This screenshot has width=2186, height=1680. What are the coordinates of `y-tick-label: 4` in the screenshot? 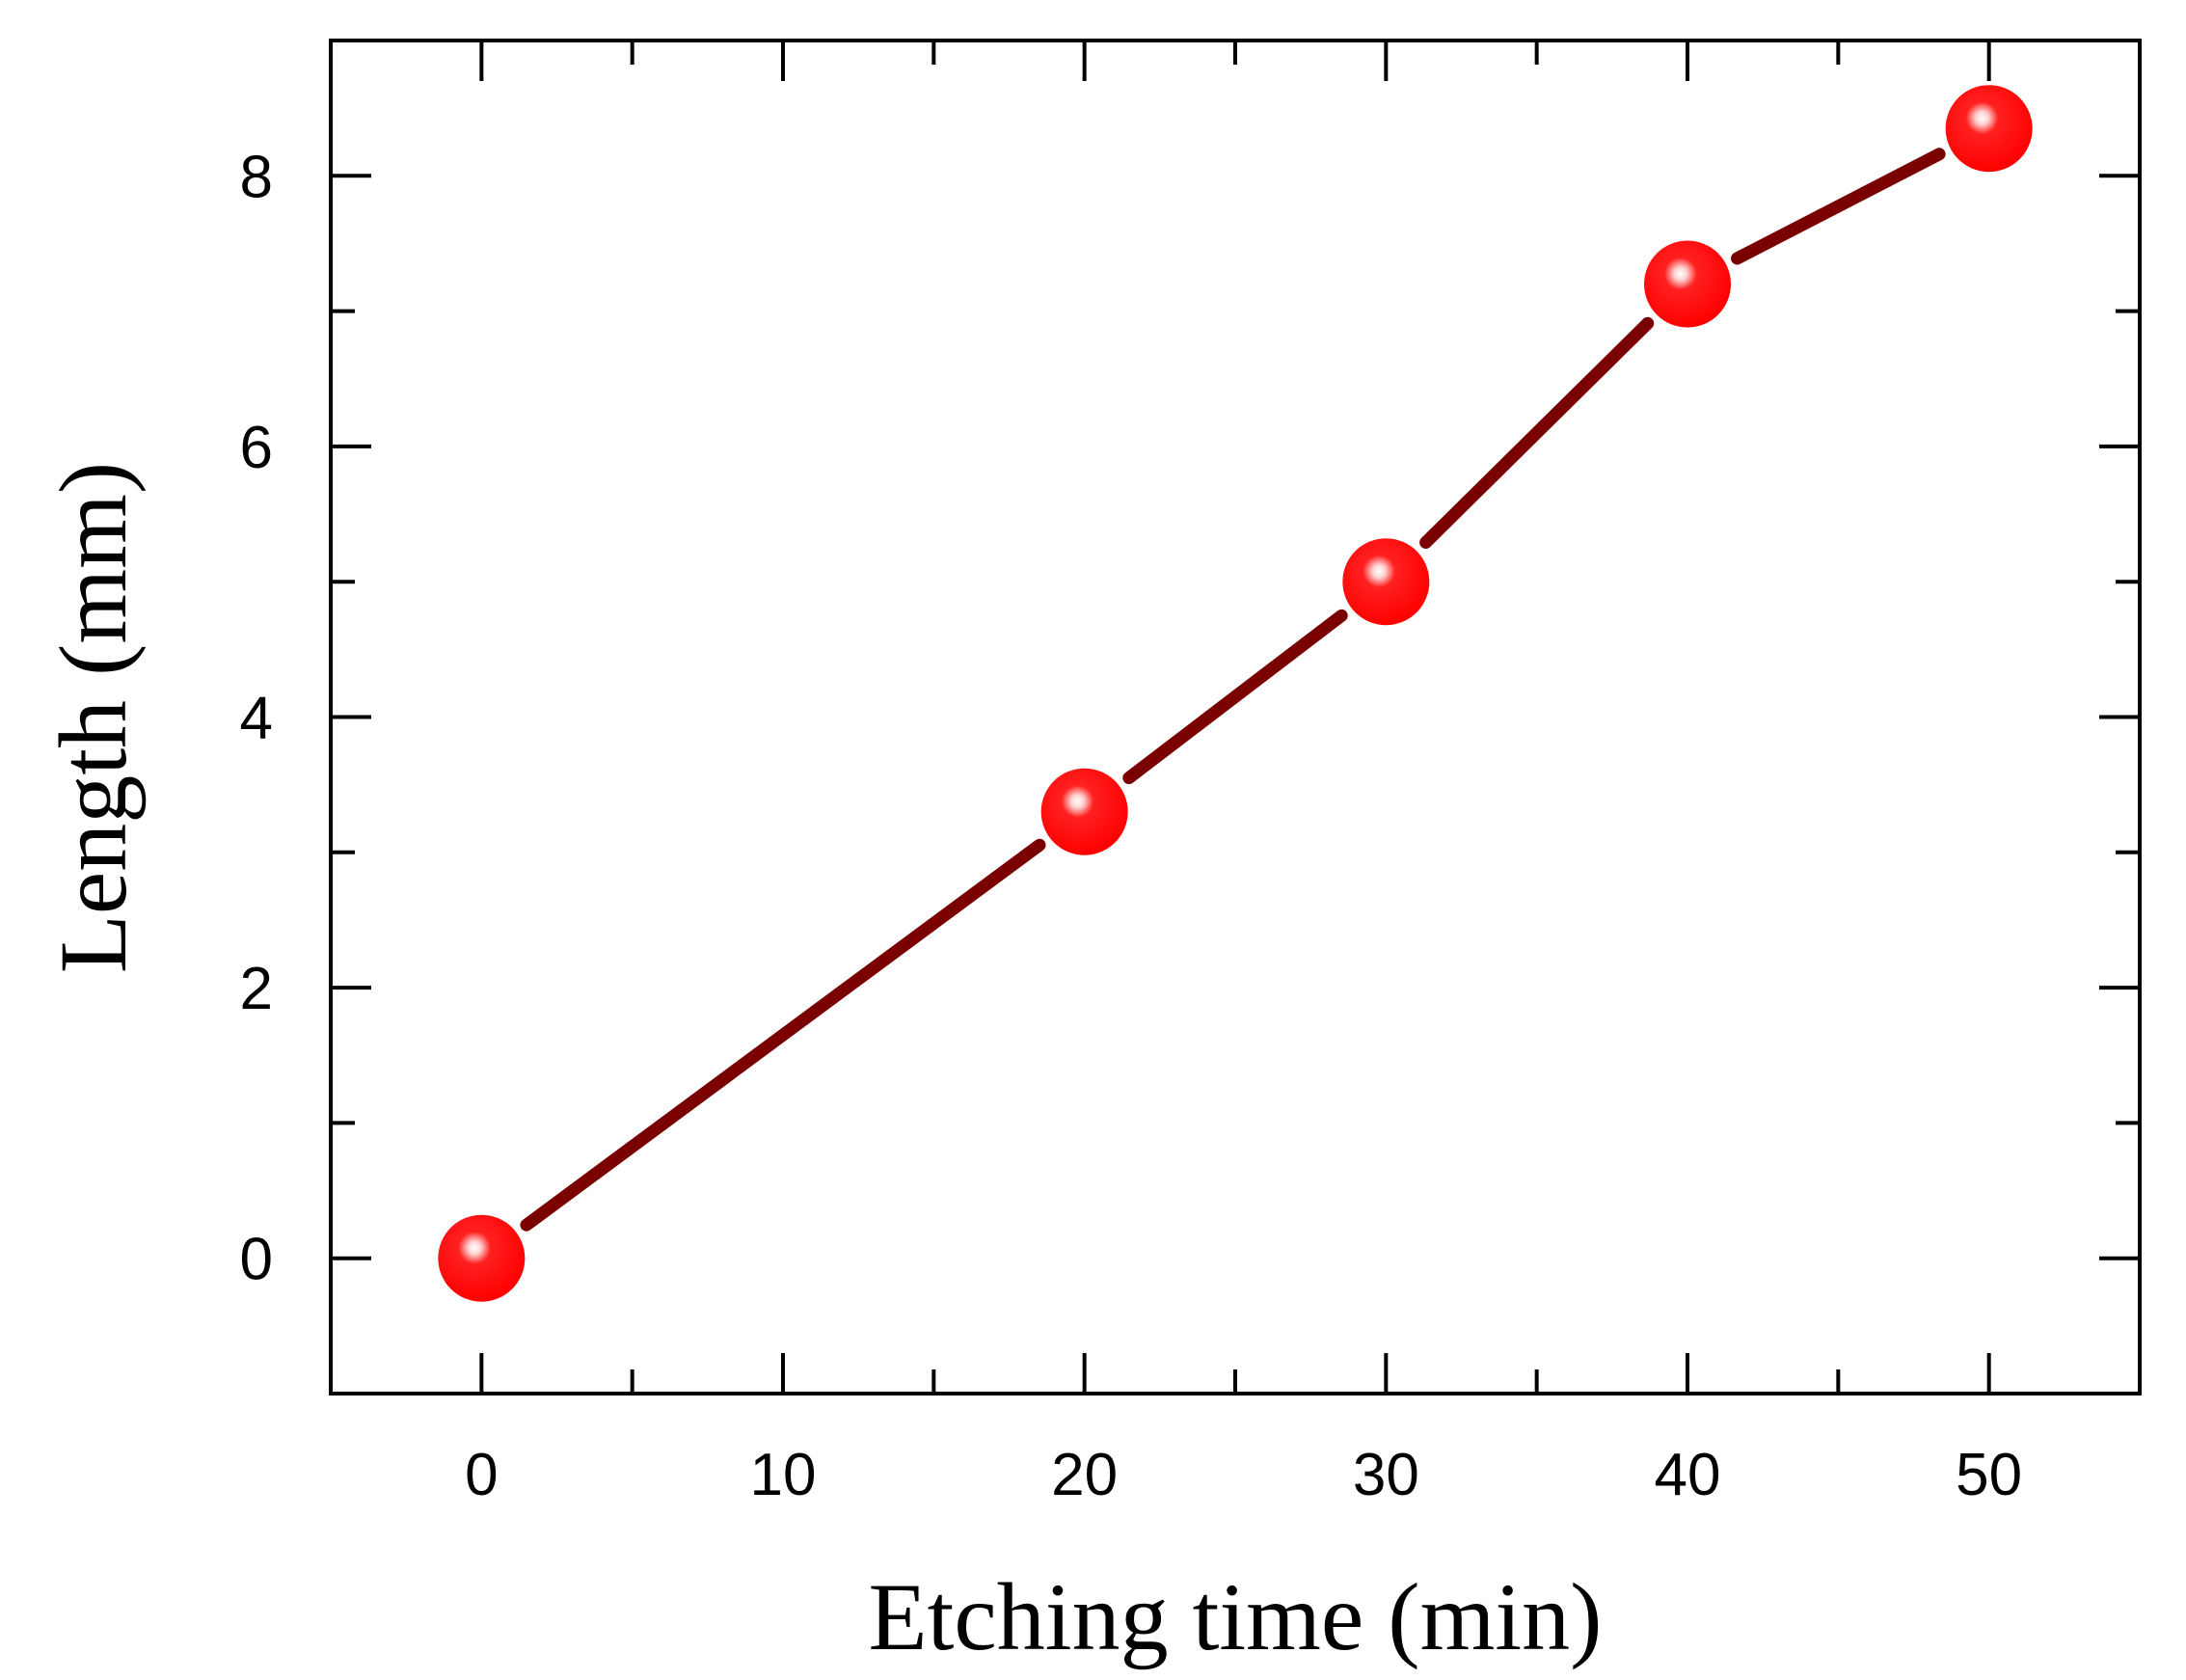 It's located at (256, 719).